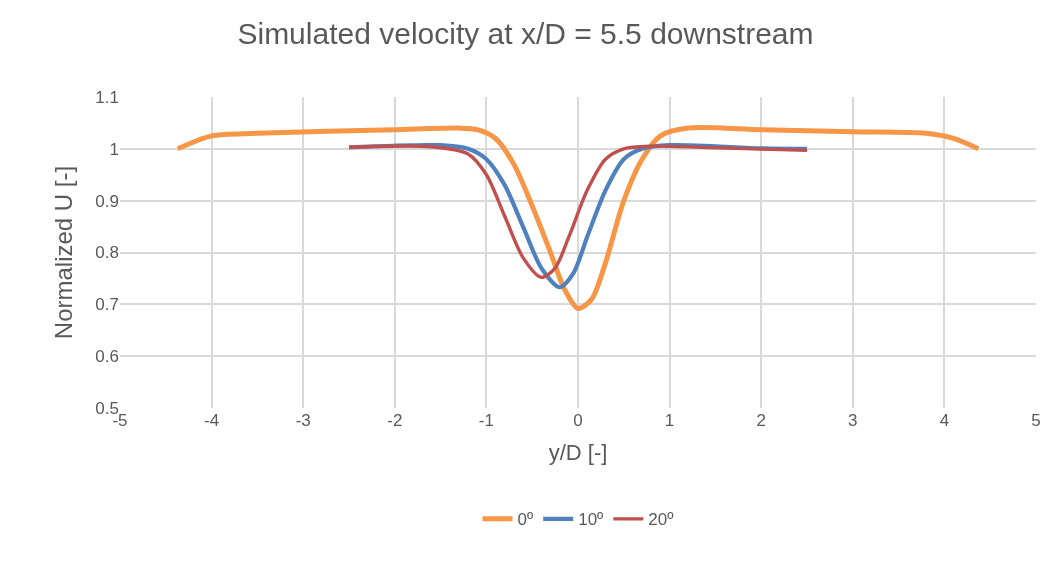 Image resolution: width=1051 pixels, height=583 pixels. What do you see at coordinates (303, 420) in the screenshot?
I see `x-tick-label: -3` at bounding box center [303, 420].